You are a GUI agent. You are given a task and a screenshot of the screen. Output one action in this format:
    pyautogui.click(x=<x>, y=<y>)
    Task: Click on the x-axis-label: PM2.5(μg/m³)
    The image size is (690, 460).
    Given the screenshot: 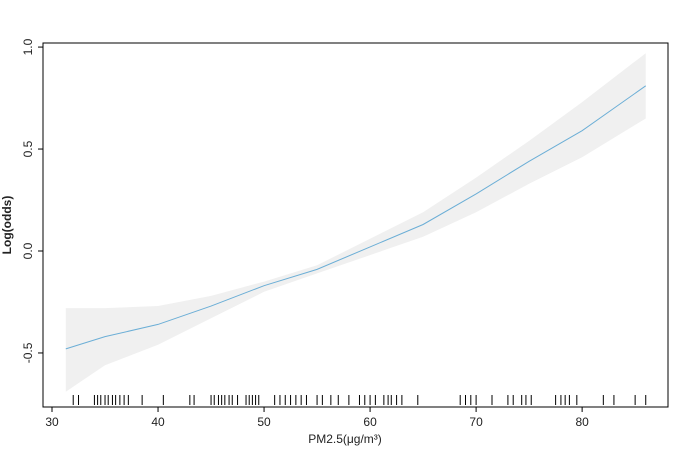 What is the action you would take?
    pyautogui.click(x=345, y=439)
    